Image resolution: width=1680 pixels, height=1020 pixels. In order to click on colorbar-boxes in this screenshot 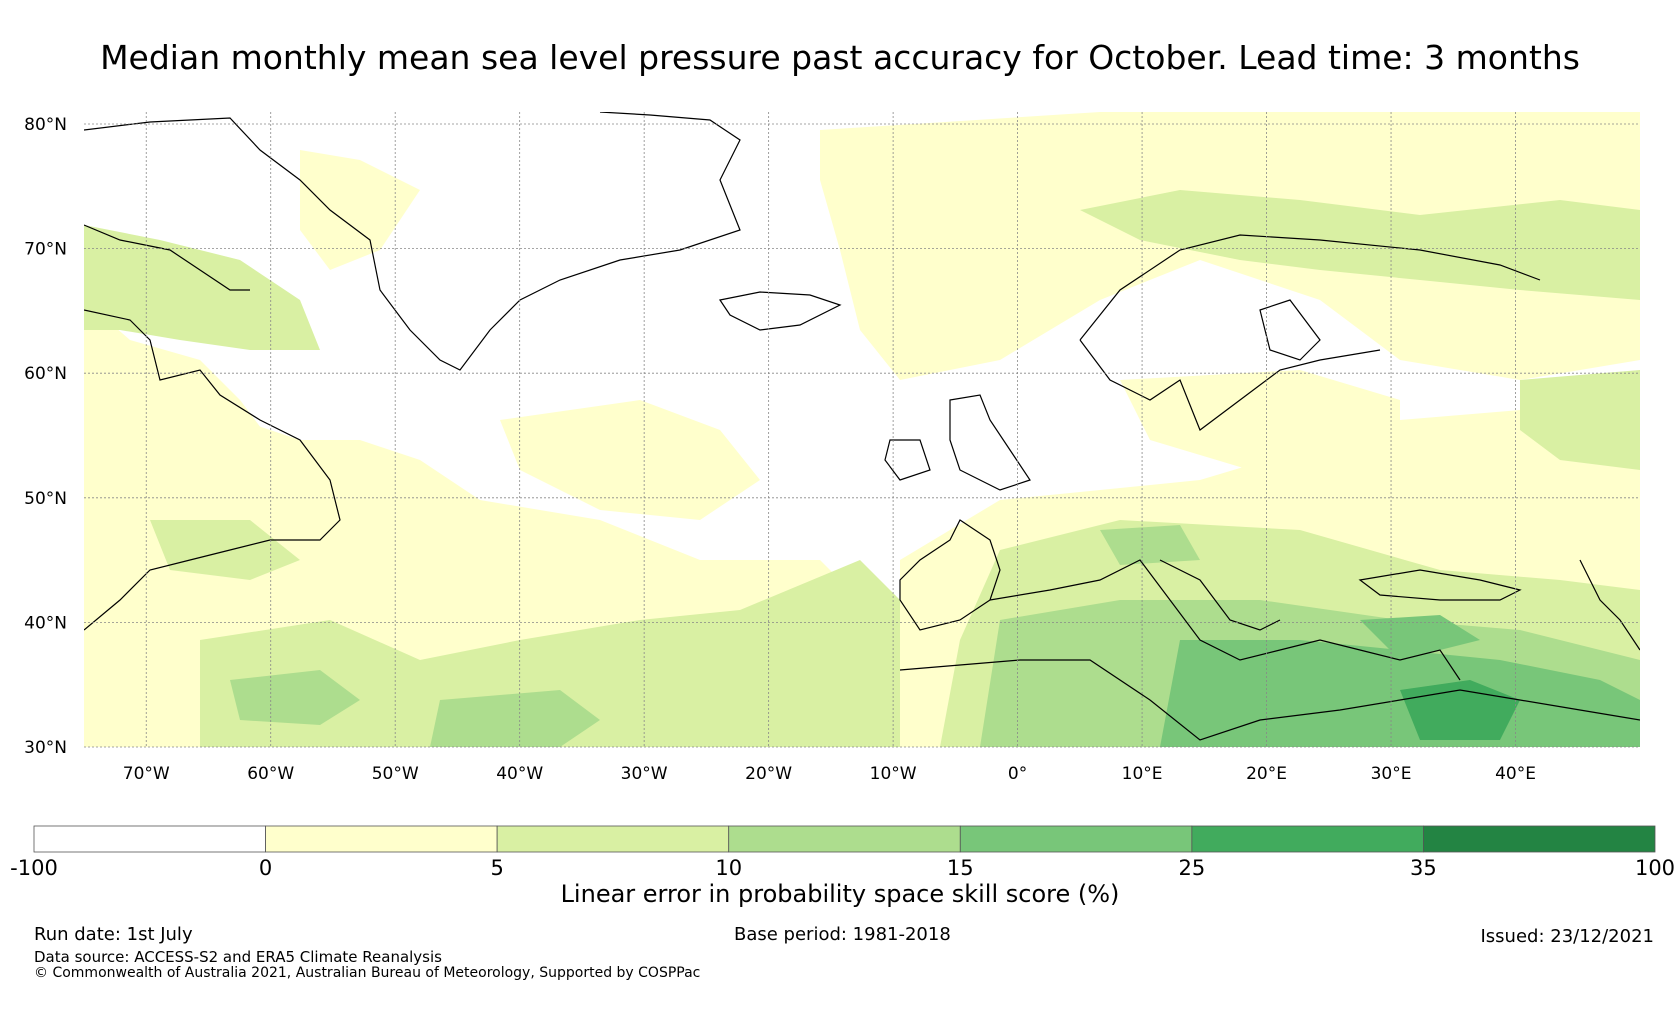, I will do `click(844, 839)`.